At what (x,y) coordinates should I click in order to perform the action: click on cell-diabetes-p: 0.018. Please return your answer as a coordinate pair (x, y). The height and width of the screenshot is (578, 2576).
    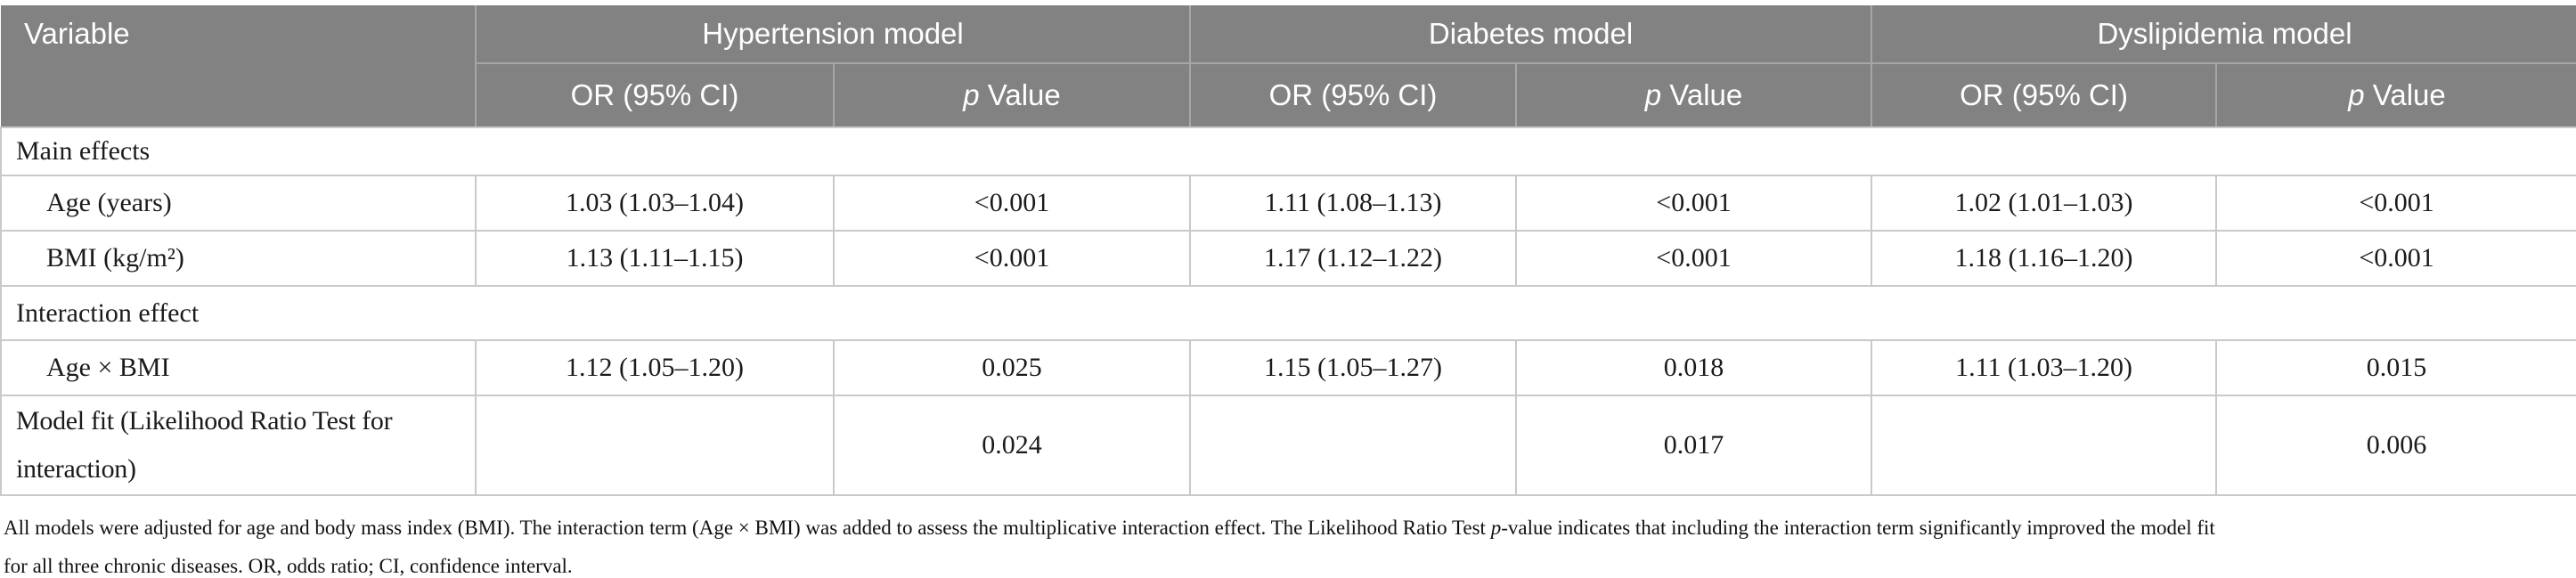
    Looking at the image, I should click on (1694, 367).